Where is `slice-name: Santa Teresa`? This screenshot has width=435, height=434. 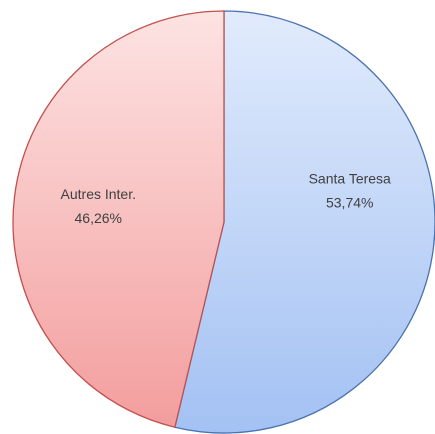
slice-name: Santa Teresa is located at coordinates (350, 179).